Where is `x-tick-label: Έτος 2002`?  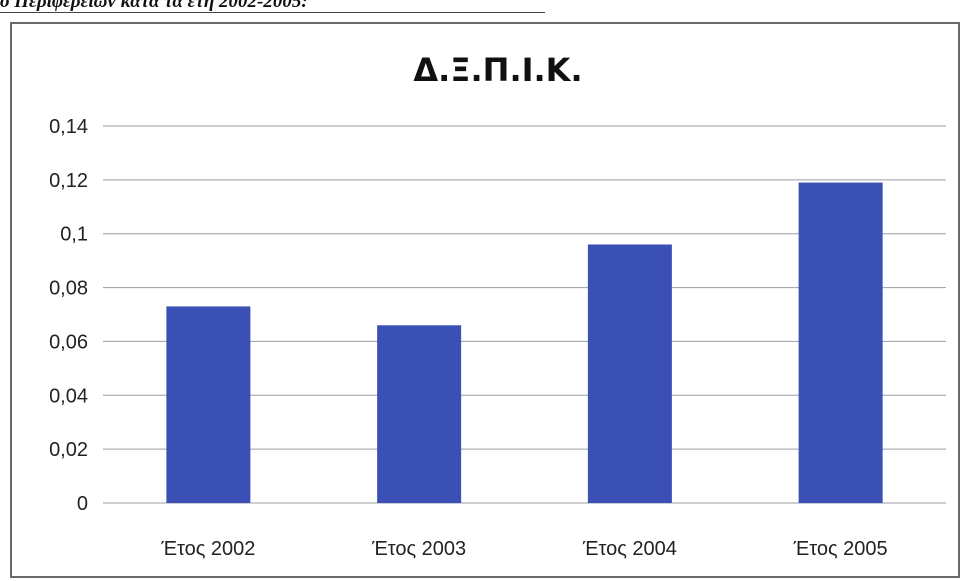
x-tick-label: Έτος 2002 is located at coordinates (207, 549).